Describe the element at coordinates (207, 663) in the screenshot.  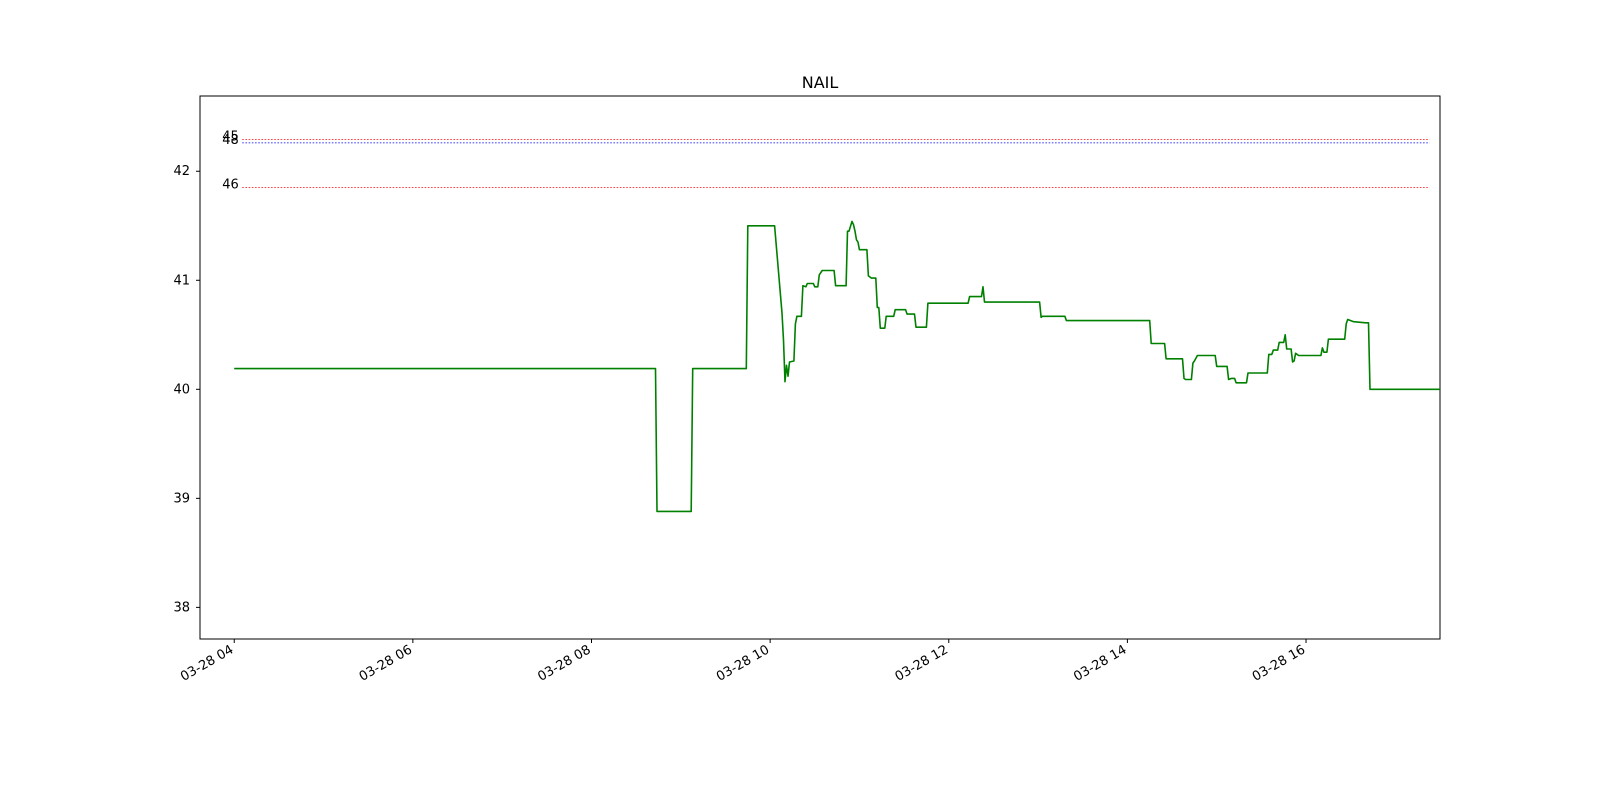
I see `x-tick-label: 03-28 04` at that location.